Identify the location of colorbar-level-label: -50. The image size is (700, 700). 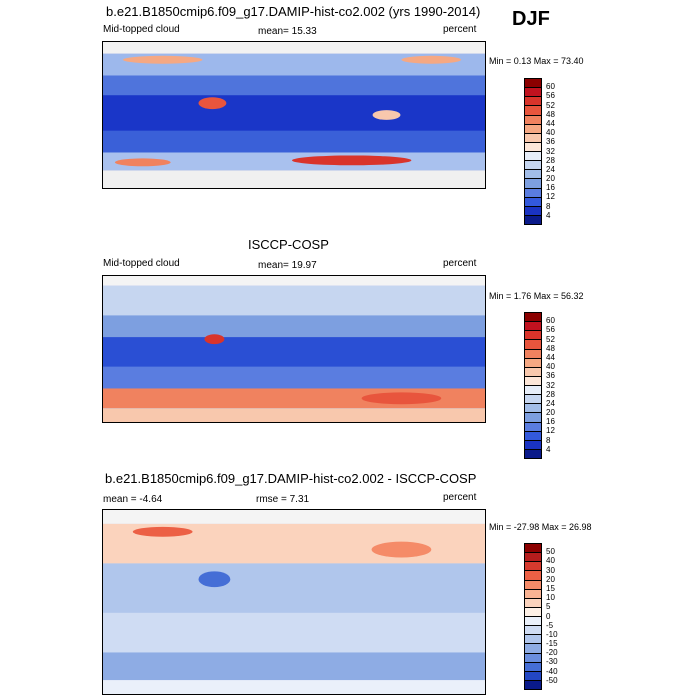
(552, 680).